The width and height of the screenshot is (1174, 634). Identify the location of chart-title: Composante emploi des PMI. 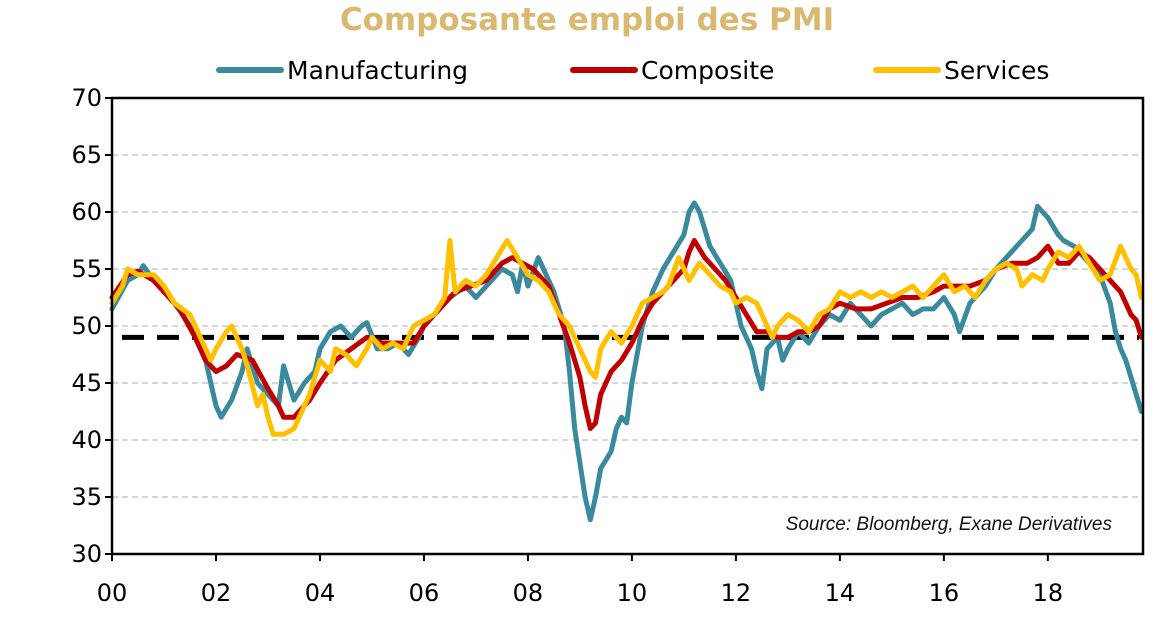
(587, 20).